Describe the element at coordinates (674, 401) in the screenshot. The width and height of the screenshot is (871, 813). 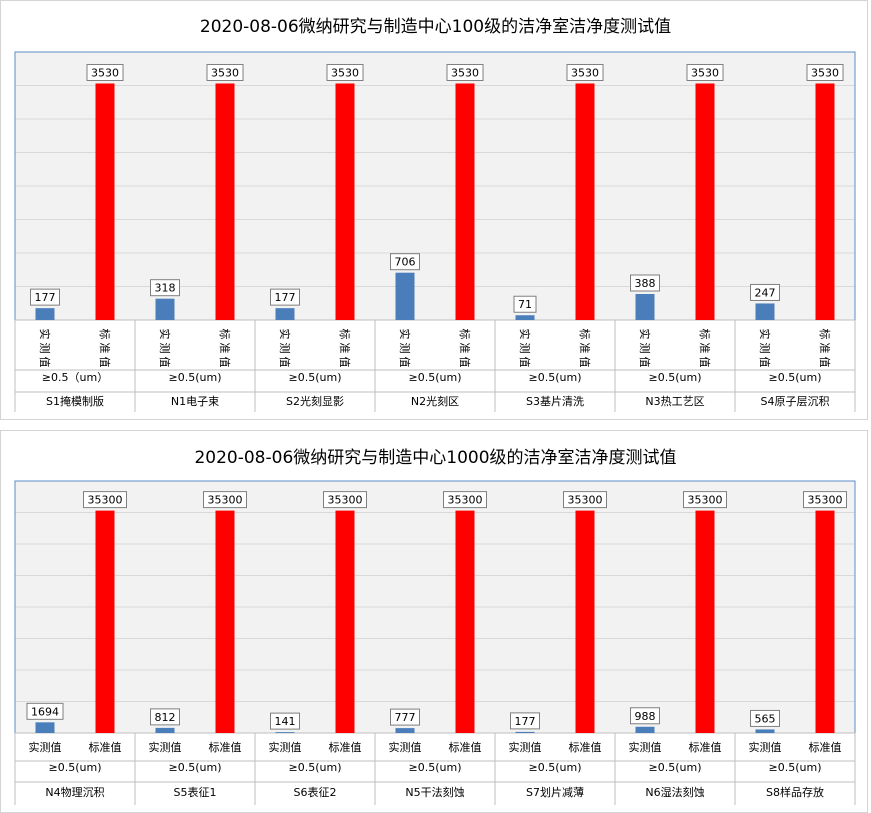
I see `category-label: N3热工艺区` at that location.